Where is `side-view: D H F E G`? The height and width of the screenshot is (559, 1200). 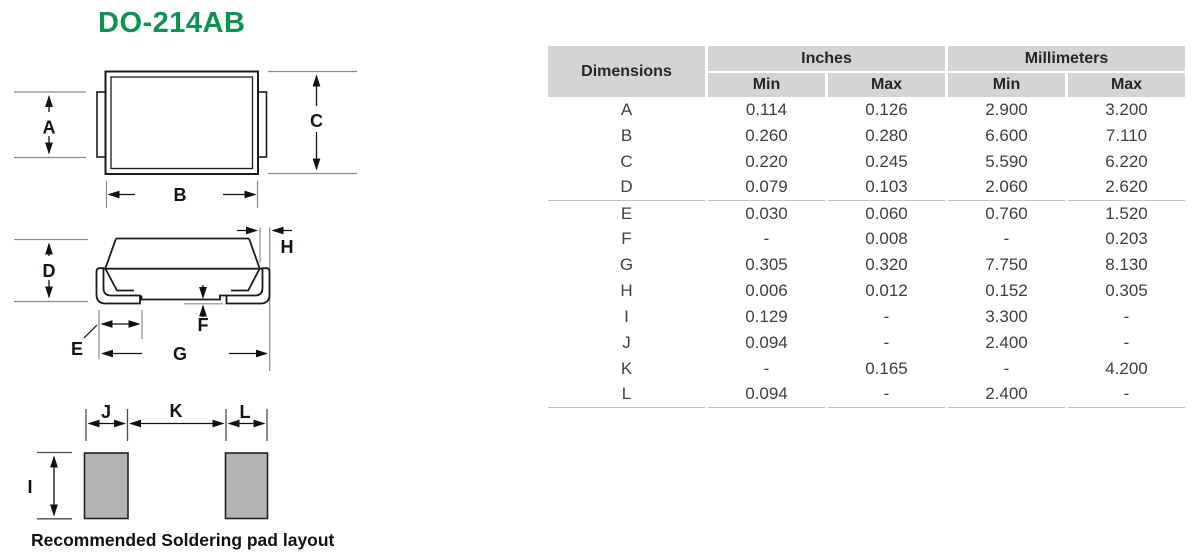
side-view: D H F E G is located at coordinates (154, 298).